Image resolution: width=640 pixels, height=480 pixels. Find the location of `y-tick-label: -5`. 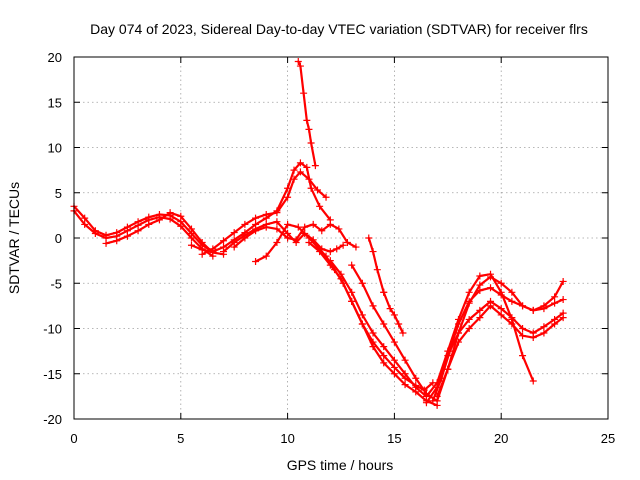

y-tick-label: -5 is located at coordinates (56, 283).